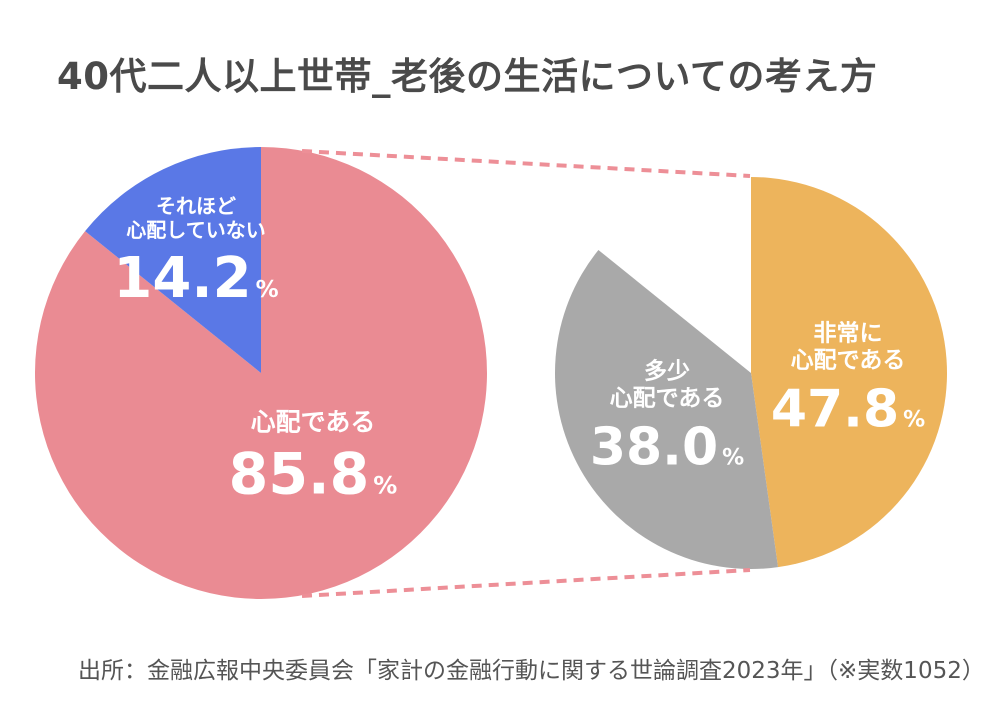  I want to click on slice-value: 38.0 %, so click(667, 447).